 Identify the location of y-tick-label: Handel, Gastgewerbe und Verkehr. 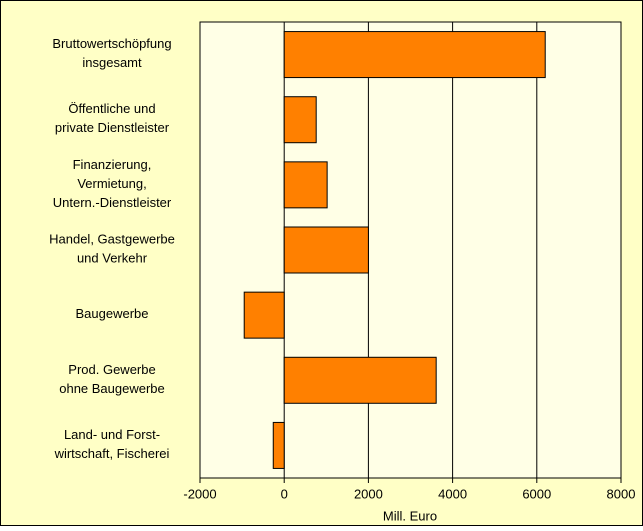
(112, 249).